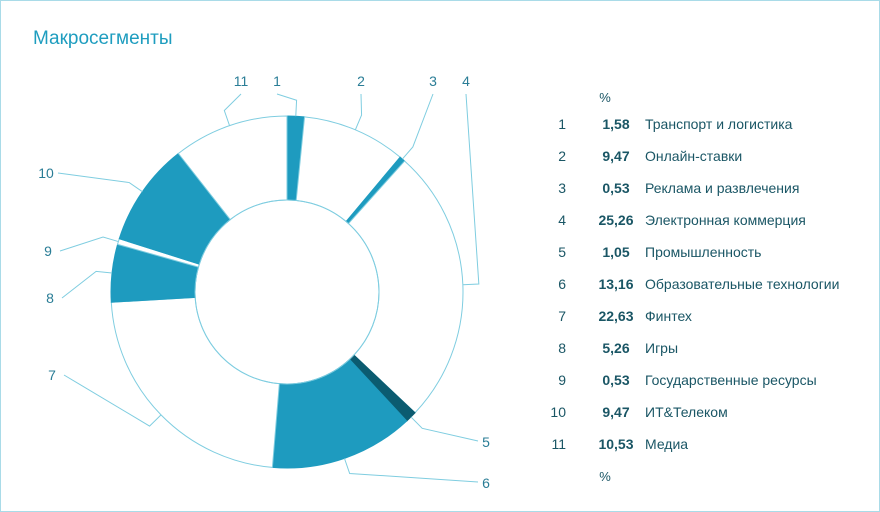  What do you see at coordinates (731, 380) in the screenshot?
I see `legend-row-label: Государственные ресурсы` at bounding box center [731, 380].